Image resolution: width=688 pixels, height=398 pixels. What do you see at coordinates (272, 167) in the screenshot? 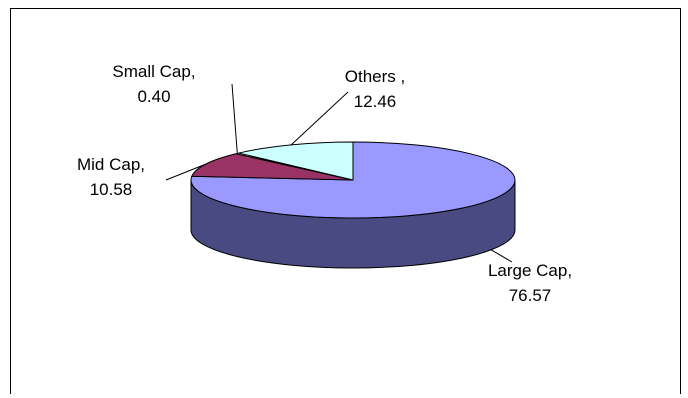
I see `slice-mid-cap` at bounding box center [272, 167].